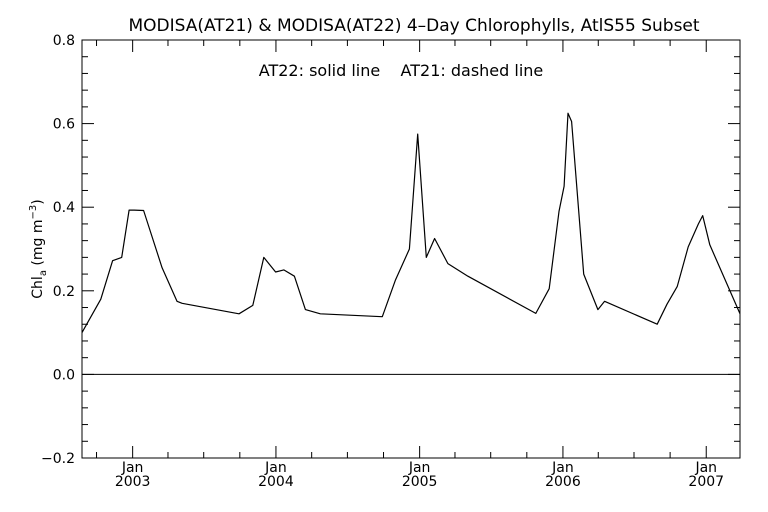 The image size is (768, 512). I want to click on line-style-note: AT22: solid line AT21: dashed line, so click(401, 70).